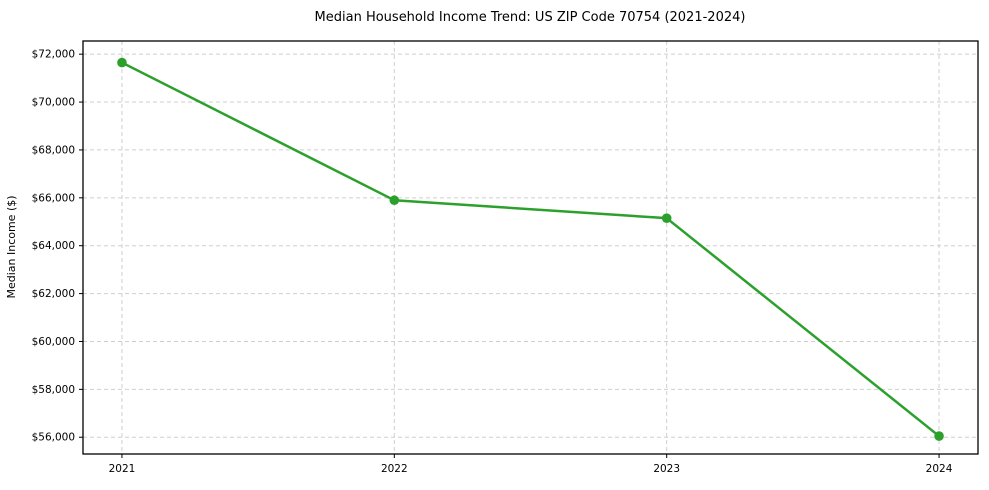  I want to click on x-tick-label: 2022, so click(394, 469).